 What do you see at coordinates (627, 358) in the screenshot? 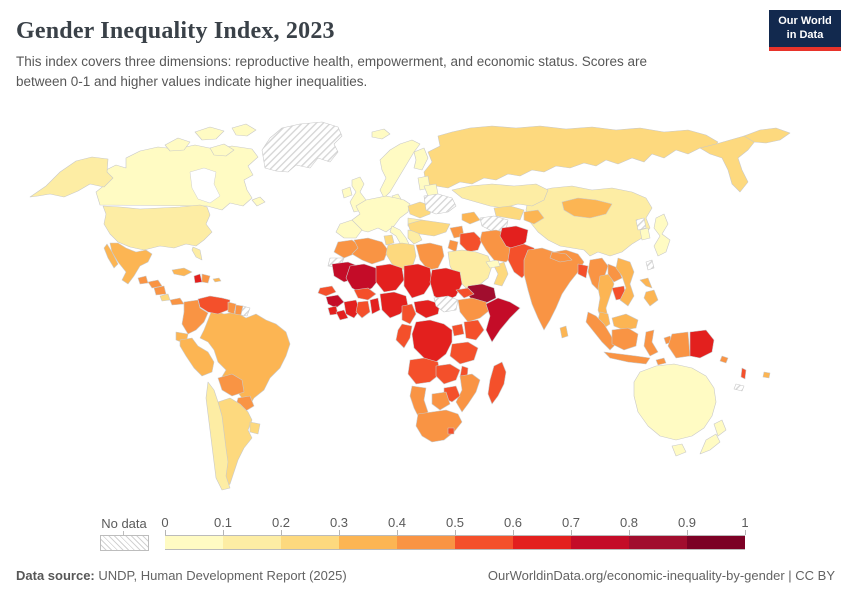
I see `country-indonesia-java` at bounding box center [627, 358].